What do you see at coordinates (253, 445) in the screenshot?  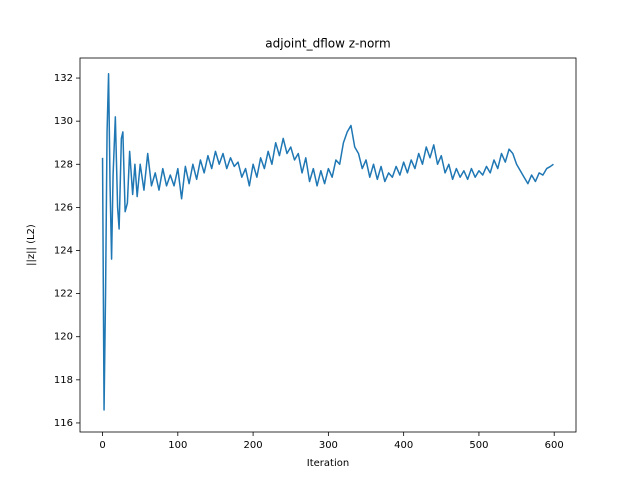 I see `x-tick-label: 200` at bounding box center [253, 445].